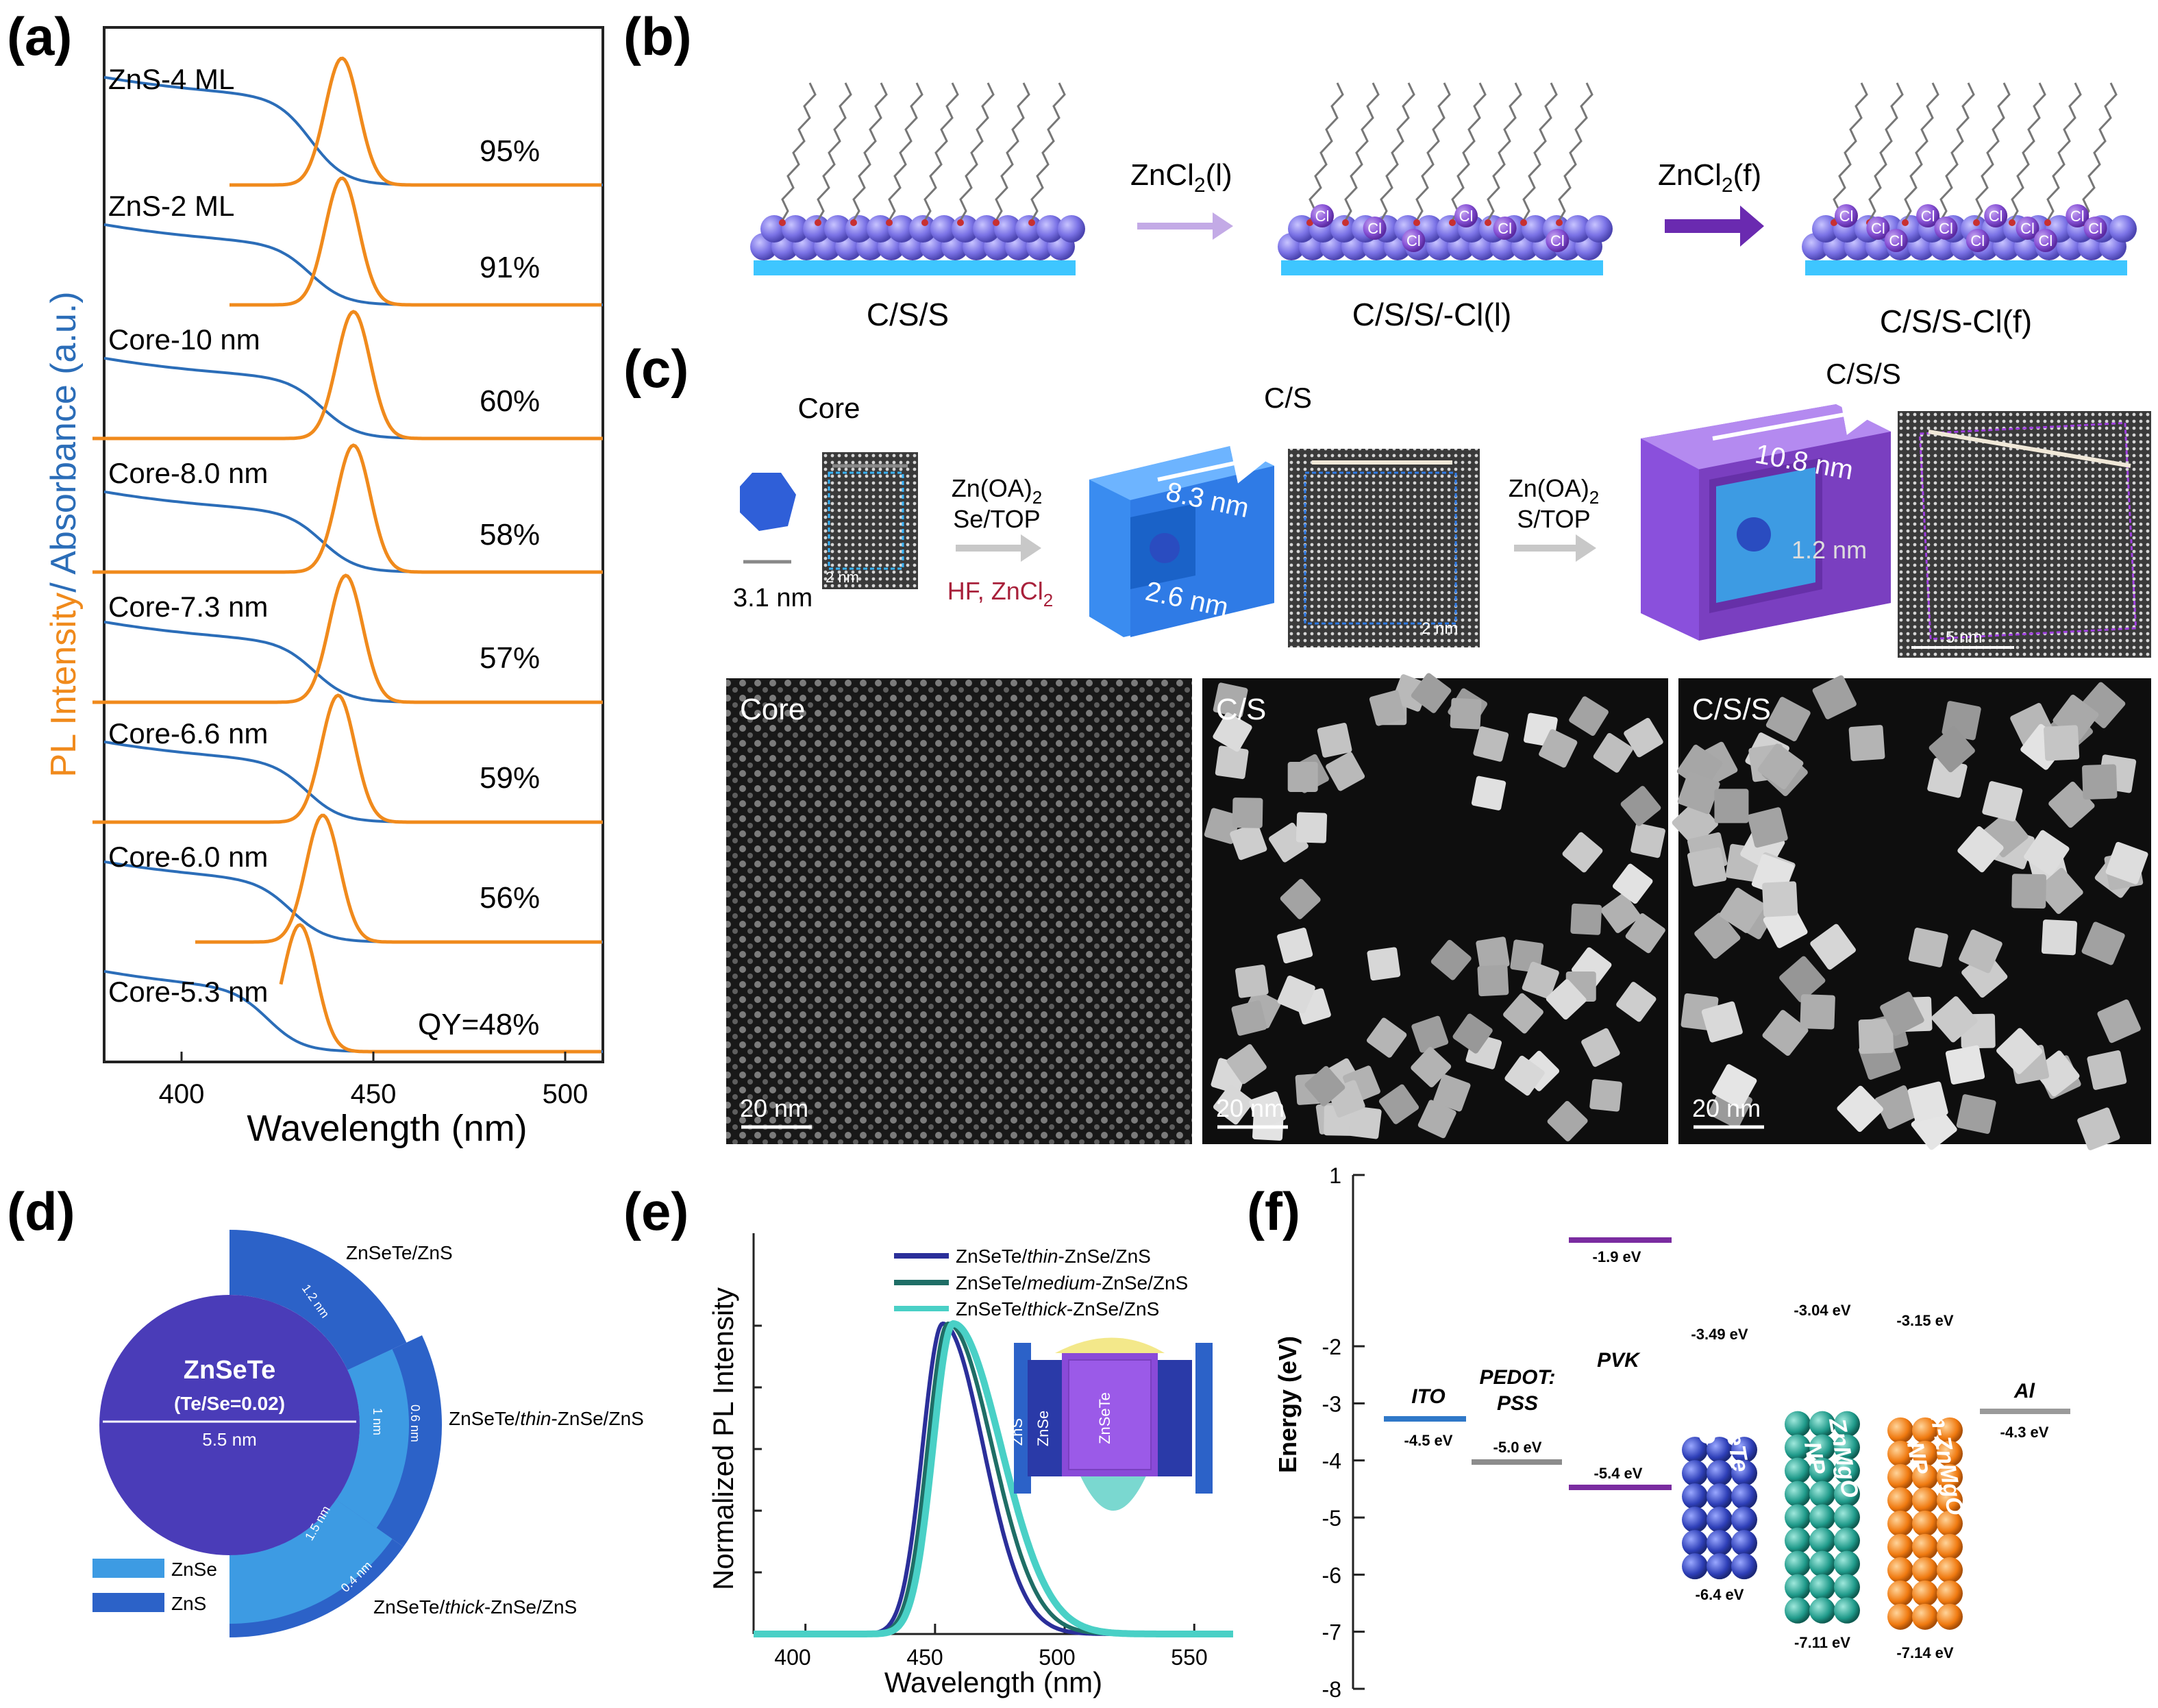  Describe the element at coordinates (1766, 517) in the screenshot. I see `css-cube` at that location.